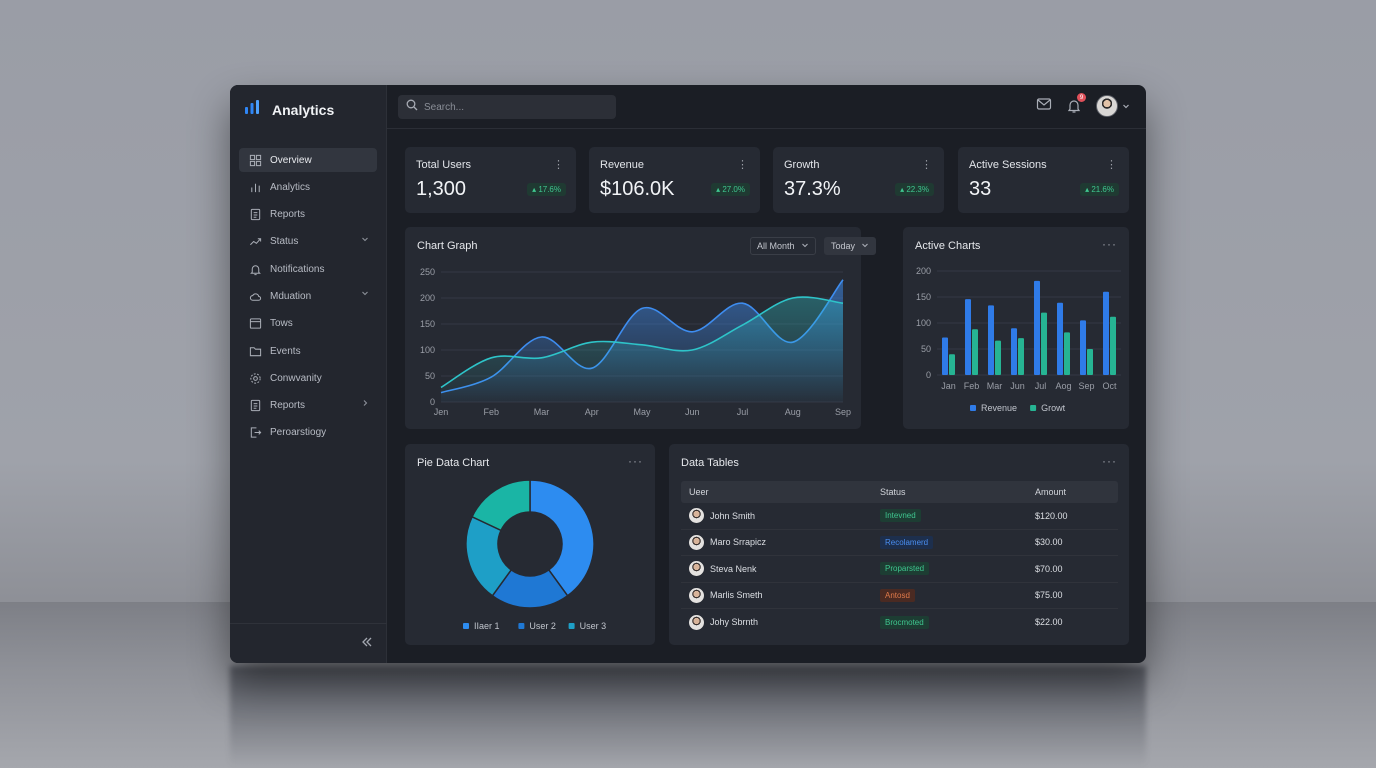 The height and width of the screenshot is (768, 1376). Describe the element at coordinates (255, 242) in the screenshot. I see `trend-icon` at that location.